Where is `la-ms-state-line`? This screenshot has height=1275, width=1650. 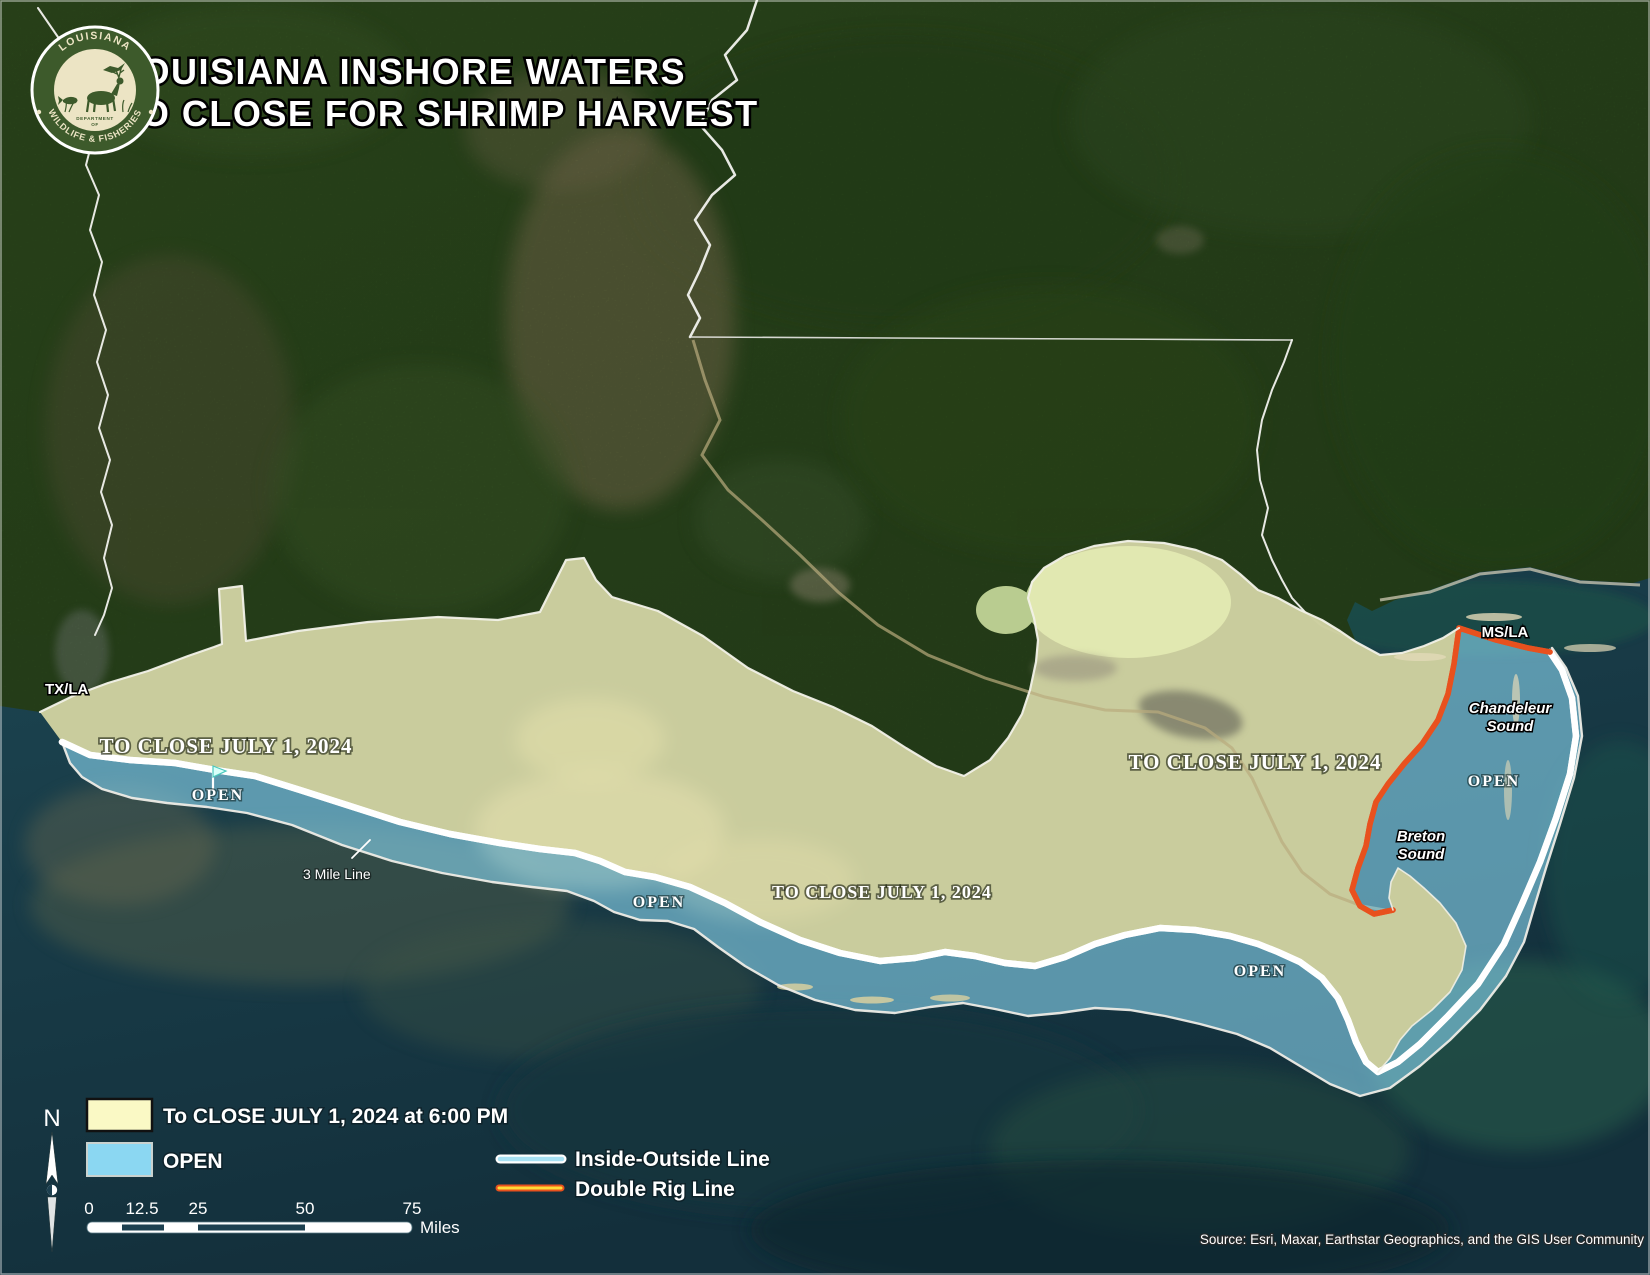
la-ms-state-line is located at coordinates (991, 338).